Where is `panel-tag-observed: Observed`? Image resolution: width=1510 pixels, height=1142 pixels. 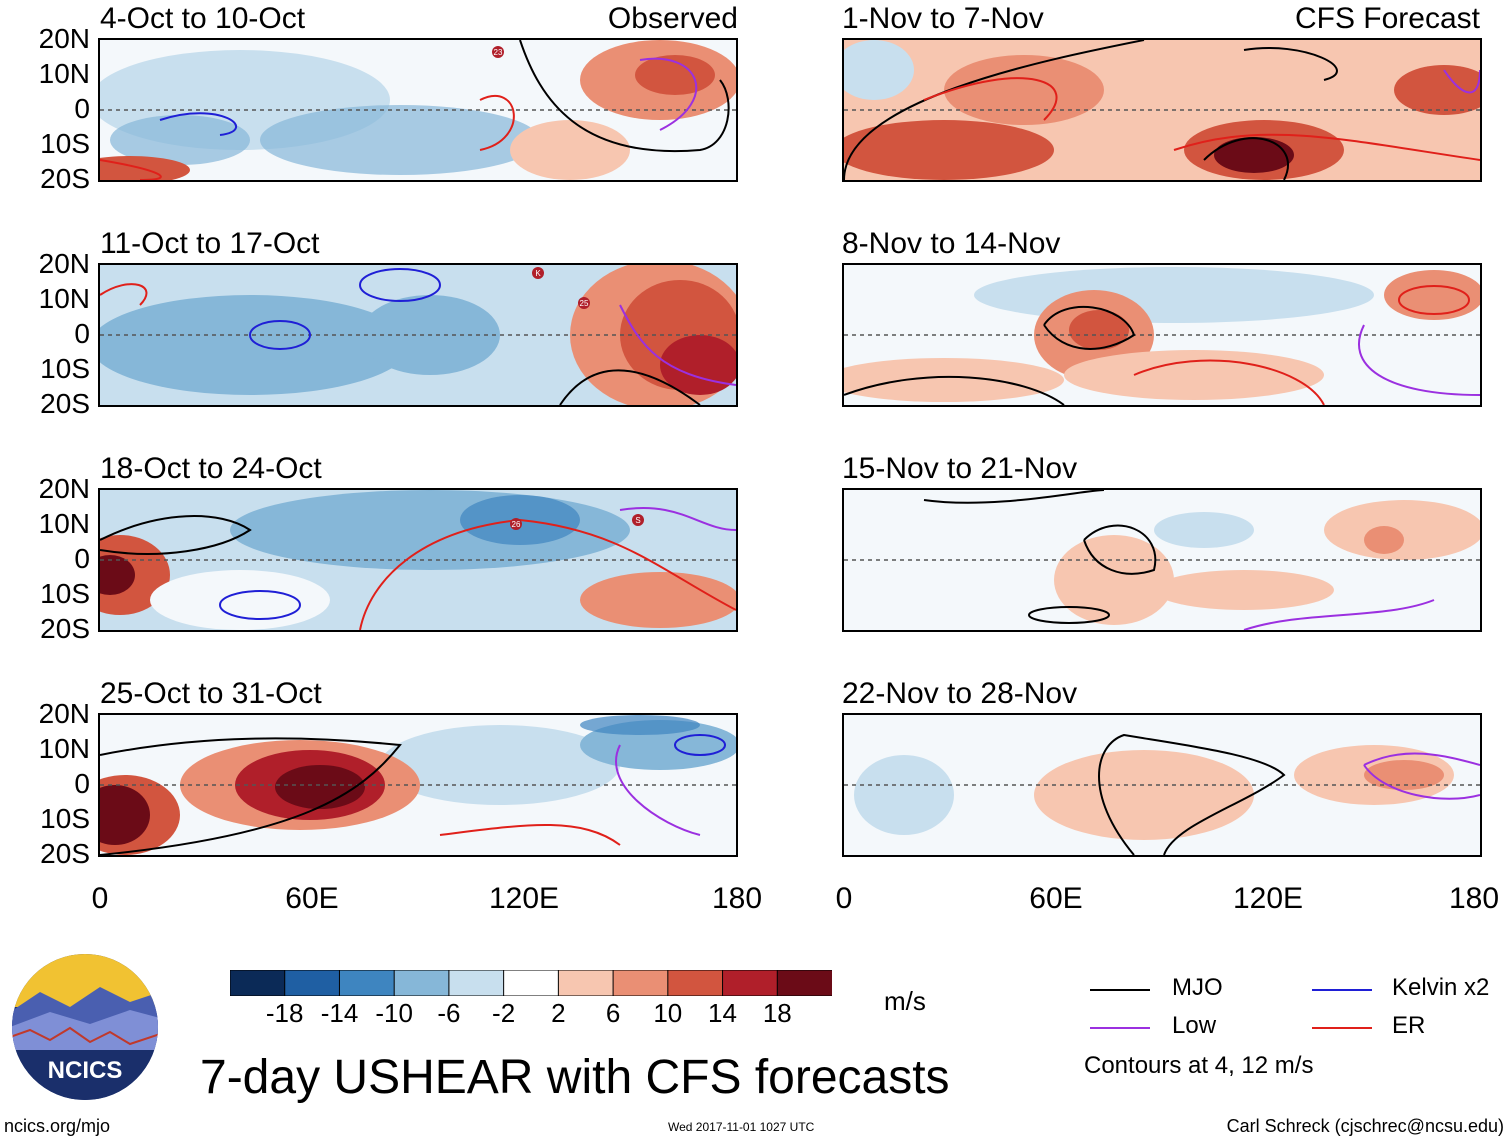
panel-tag-observed: Observed is located at coordinates (672, 18).